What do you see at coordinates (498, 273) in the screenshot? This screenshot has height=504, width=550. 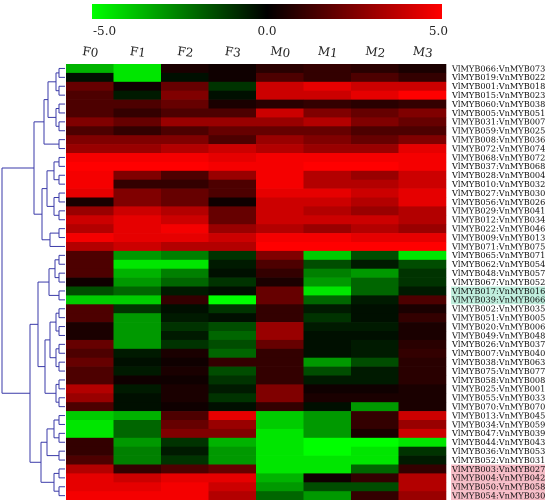 I see `row-label: VlMYB048:VnMYB057` at bounding box center [498, 273].